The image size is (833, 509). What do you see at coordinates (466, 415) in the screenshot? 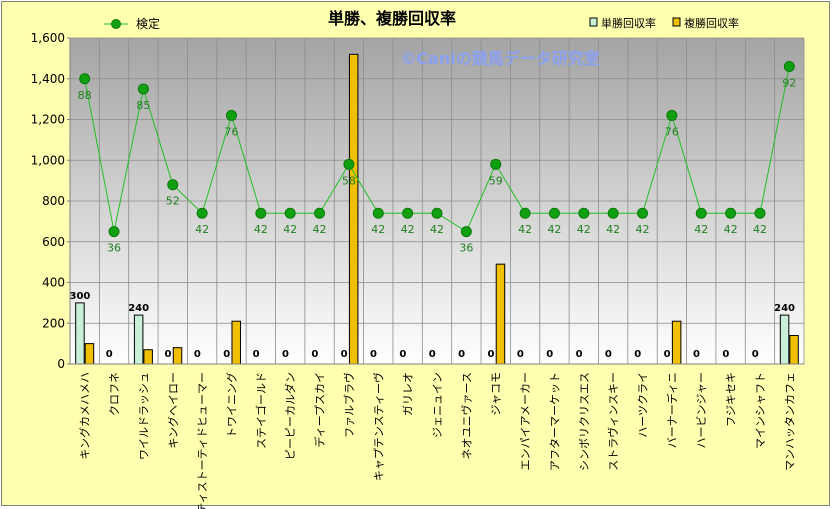
I see `x-category-label: ネオユニヴァース` at bounding box center [466, 415].